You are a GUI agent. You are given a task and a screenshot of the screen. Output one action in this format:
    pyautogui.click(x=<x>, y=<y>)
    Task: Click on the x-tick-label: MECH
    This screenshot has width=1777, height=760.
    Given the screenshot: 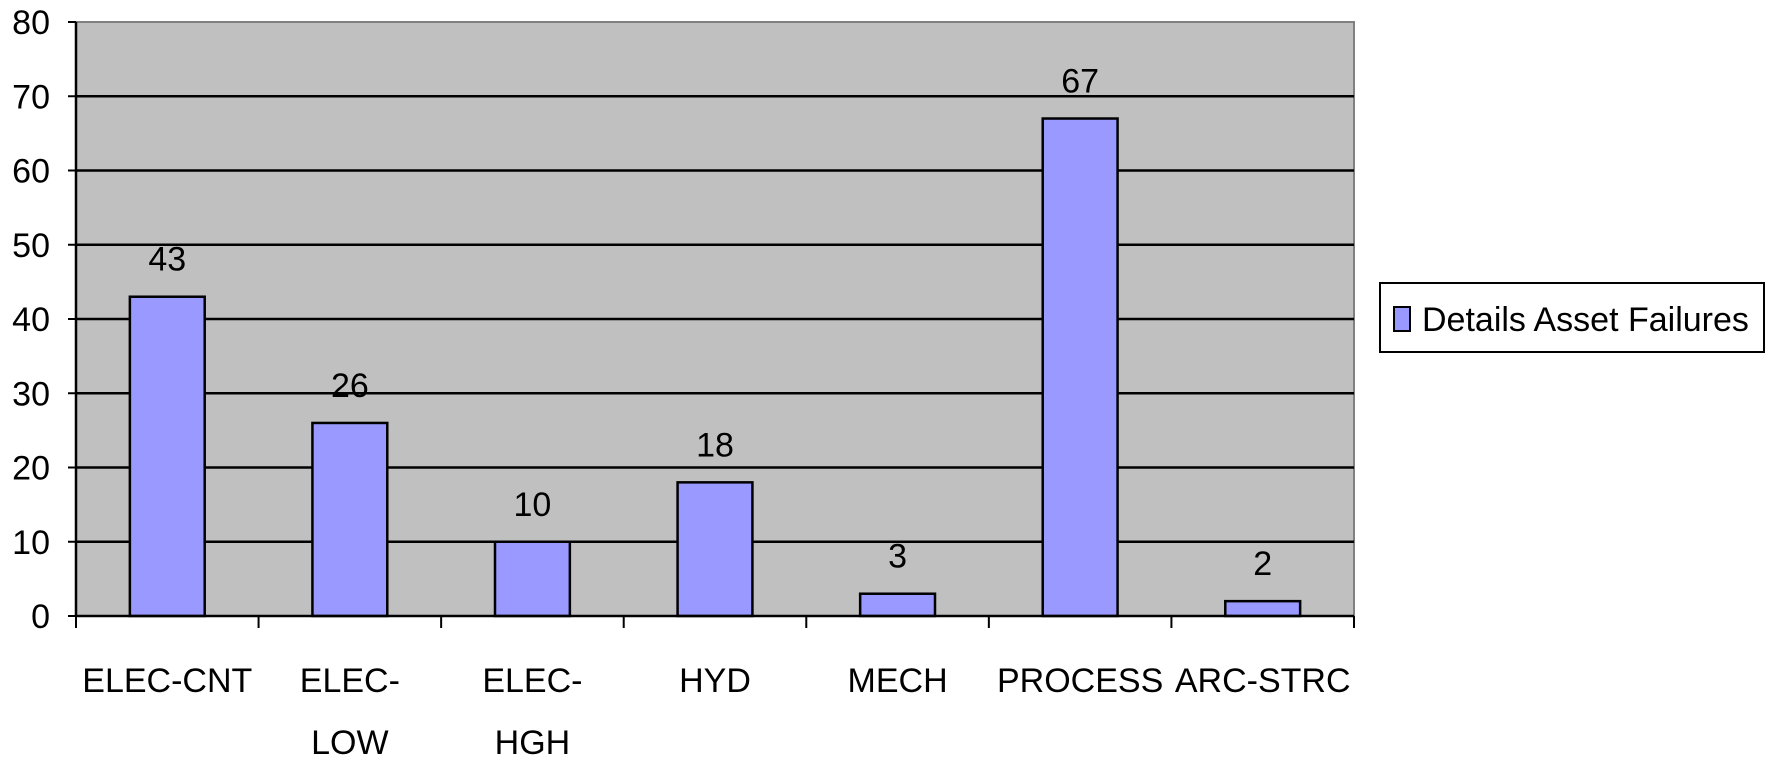 What is the action you would take?
    pyautogui.click(x=898, y=681)
    